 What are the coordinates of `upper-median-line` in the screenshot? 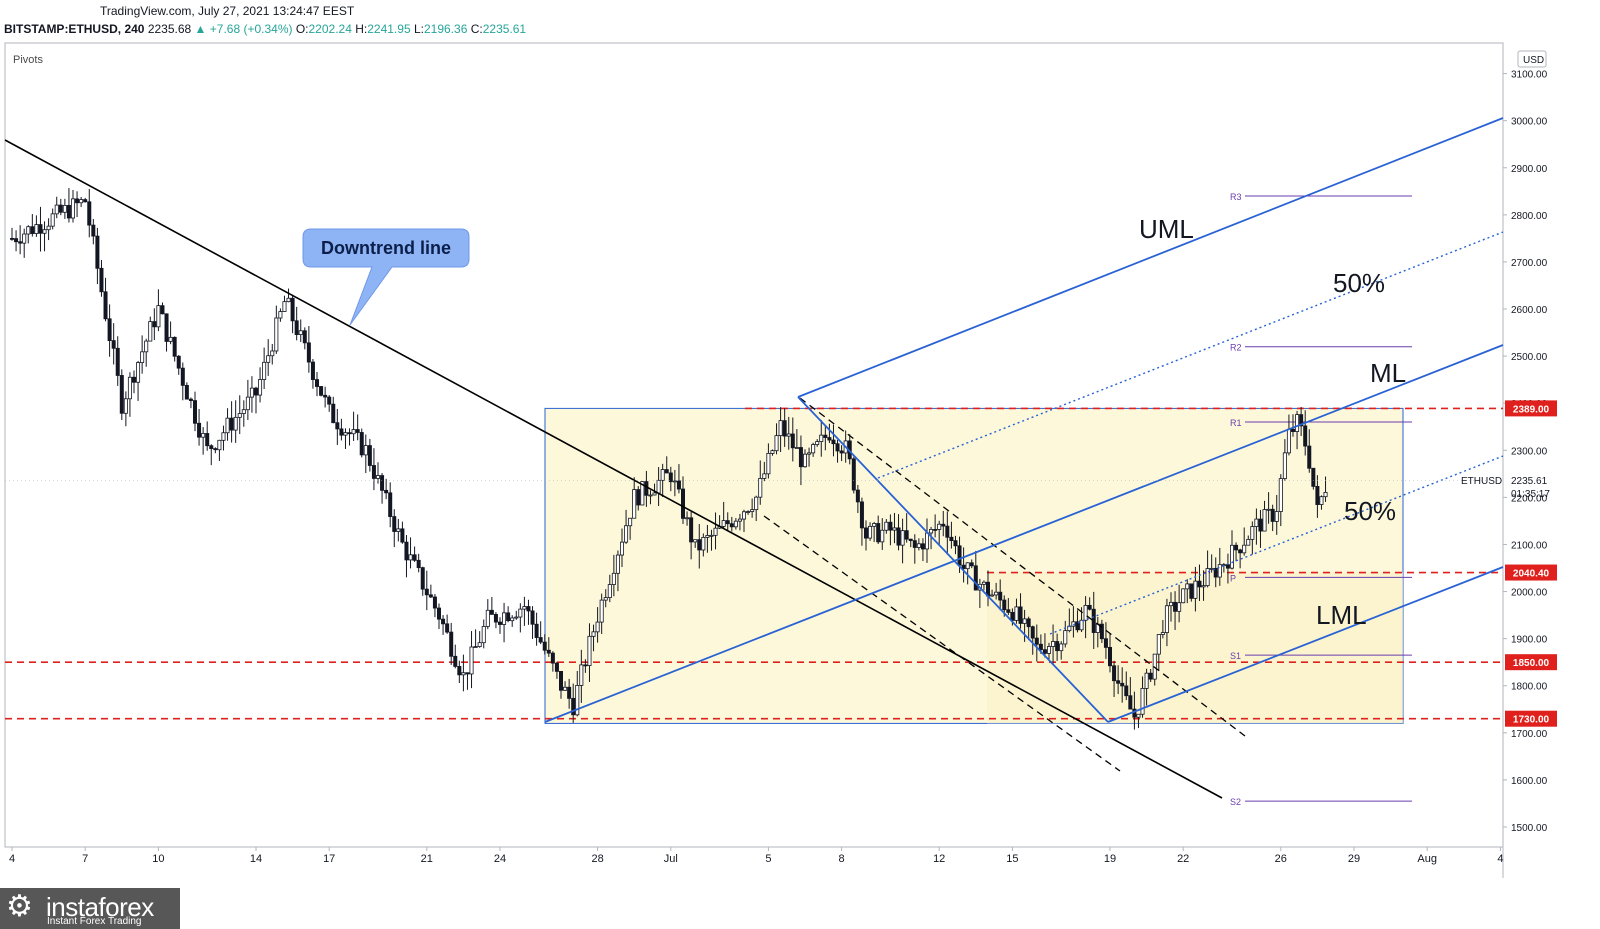 It's located at (1150, 257).